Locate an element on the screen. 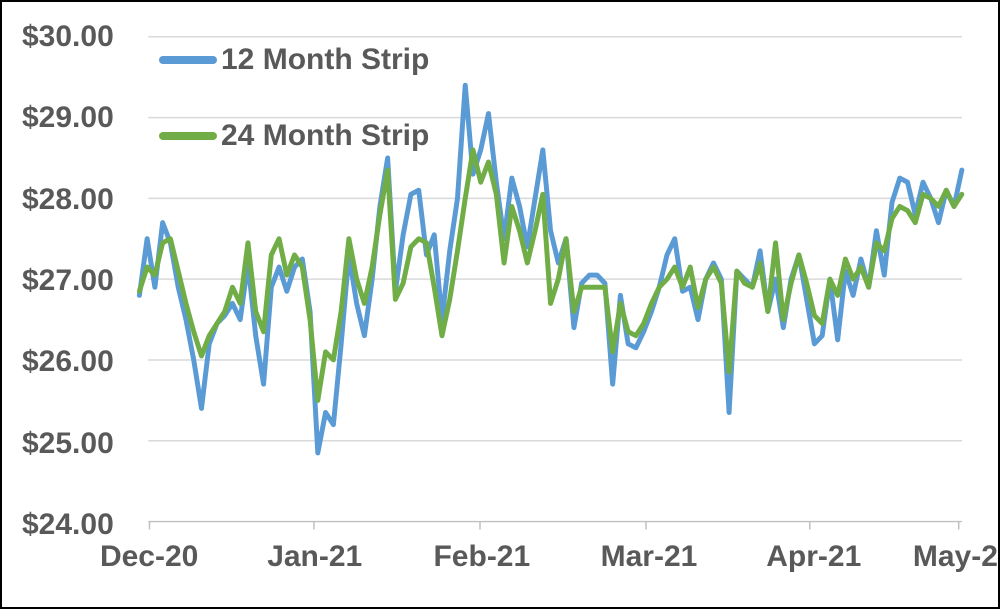  x-axis-label-May-21: May-21 is located at coordinates (955, 556).